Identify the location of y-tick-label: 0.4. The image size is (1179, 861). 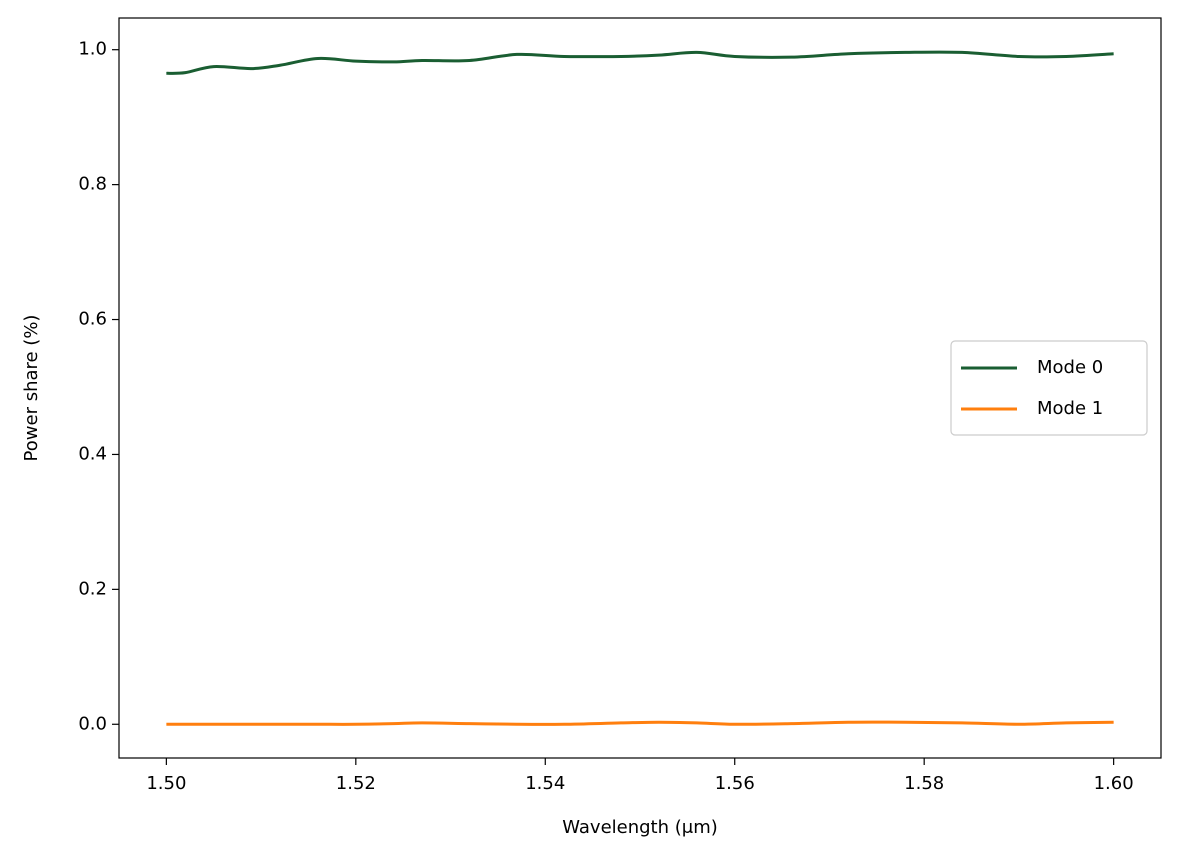
(92, 453).